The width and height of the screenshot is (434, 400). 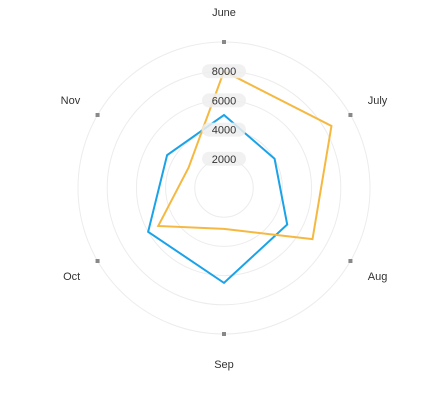 What do you see at coordinates (71, 277) in the screenshot?
I see `axis-label-oct: Oct` at bounding box center [71, 277].